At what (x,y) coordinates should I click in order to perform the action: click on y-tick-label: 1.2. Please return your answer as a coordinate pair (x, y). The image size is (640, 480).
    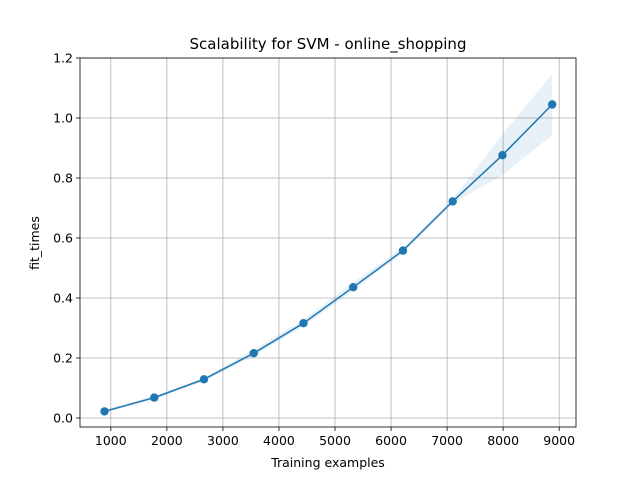
    Looking at the image, I should click on (63, 58).